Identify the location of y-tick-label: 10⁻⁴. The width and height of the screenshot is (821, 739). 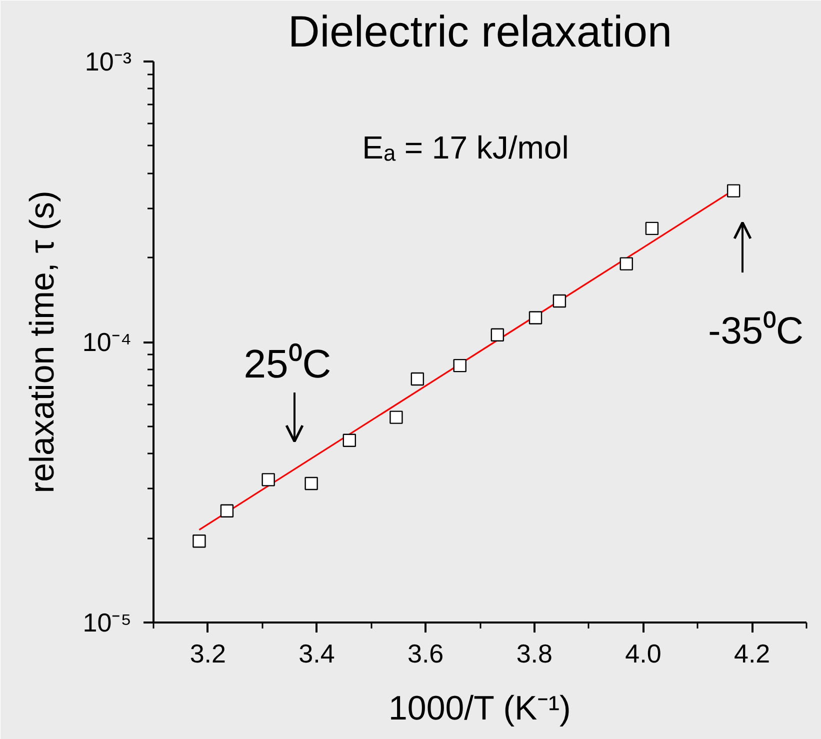
(107, 342).